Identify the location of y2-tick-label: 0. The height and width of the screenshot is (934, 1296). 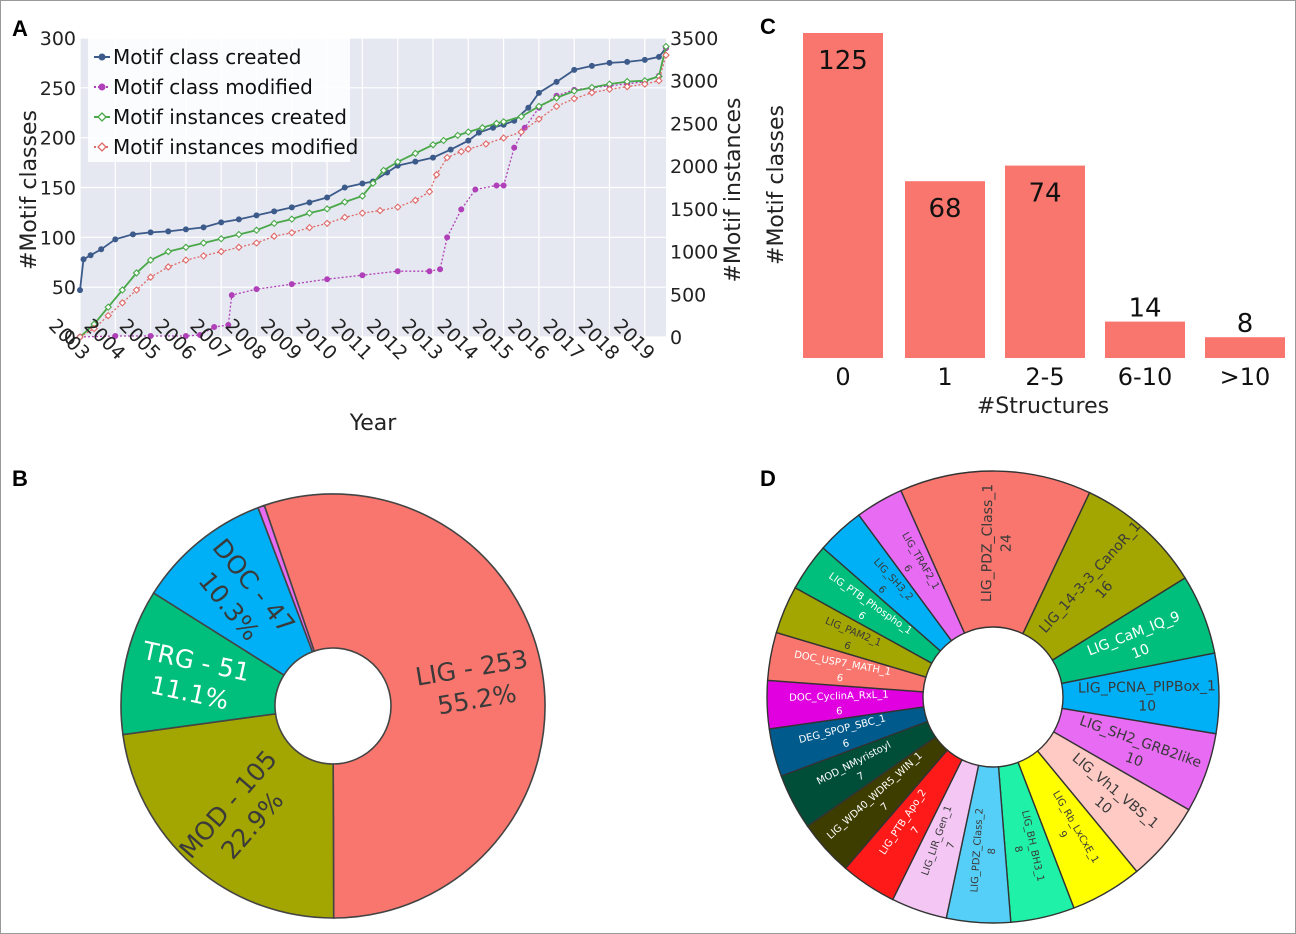
(676, 338).